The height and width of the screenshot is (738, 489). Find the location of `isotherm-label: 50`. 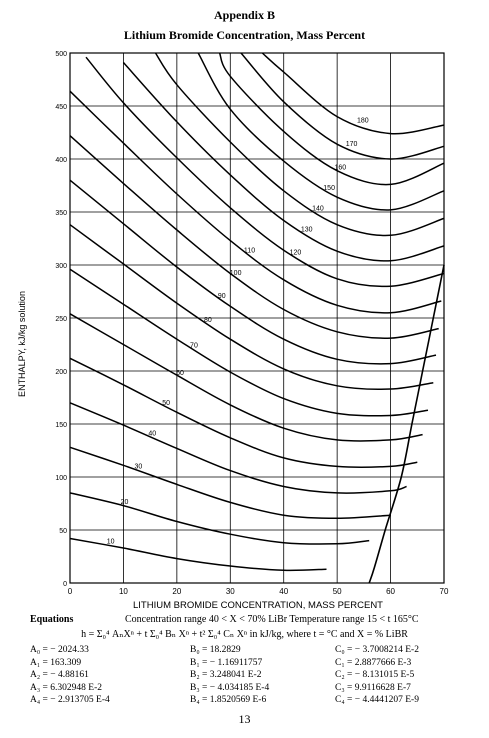

isotherm-label: 50 is located at coordinates (166, 403).